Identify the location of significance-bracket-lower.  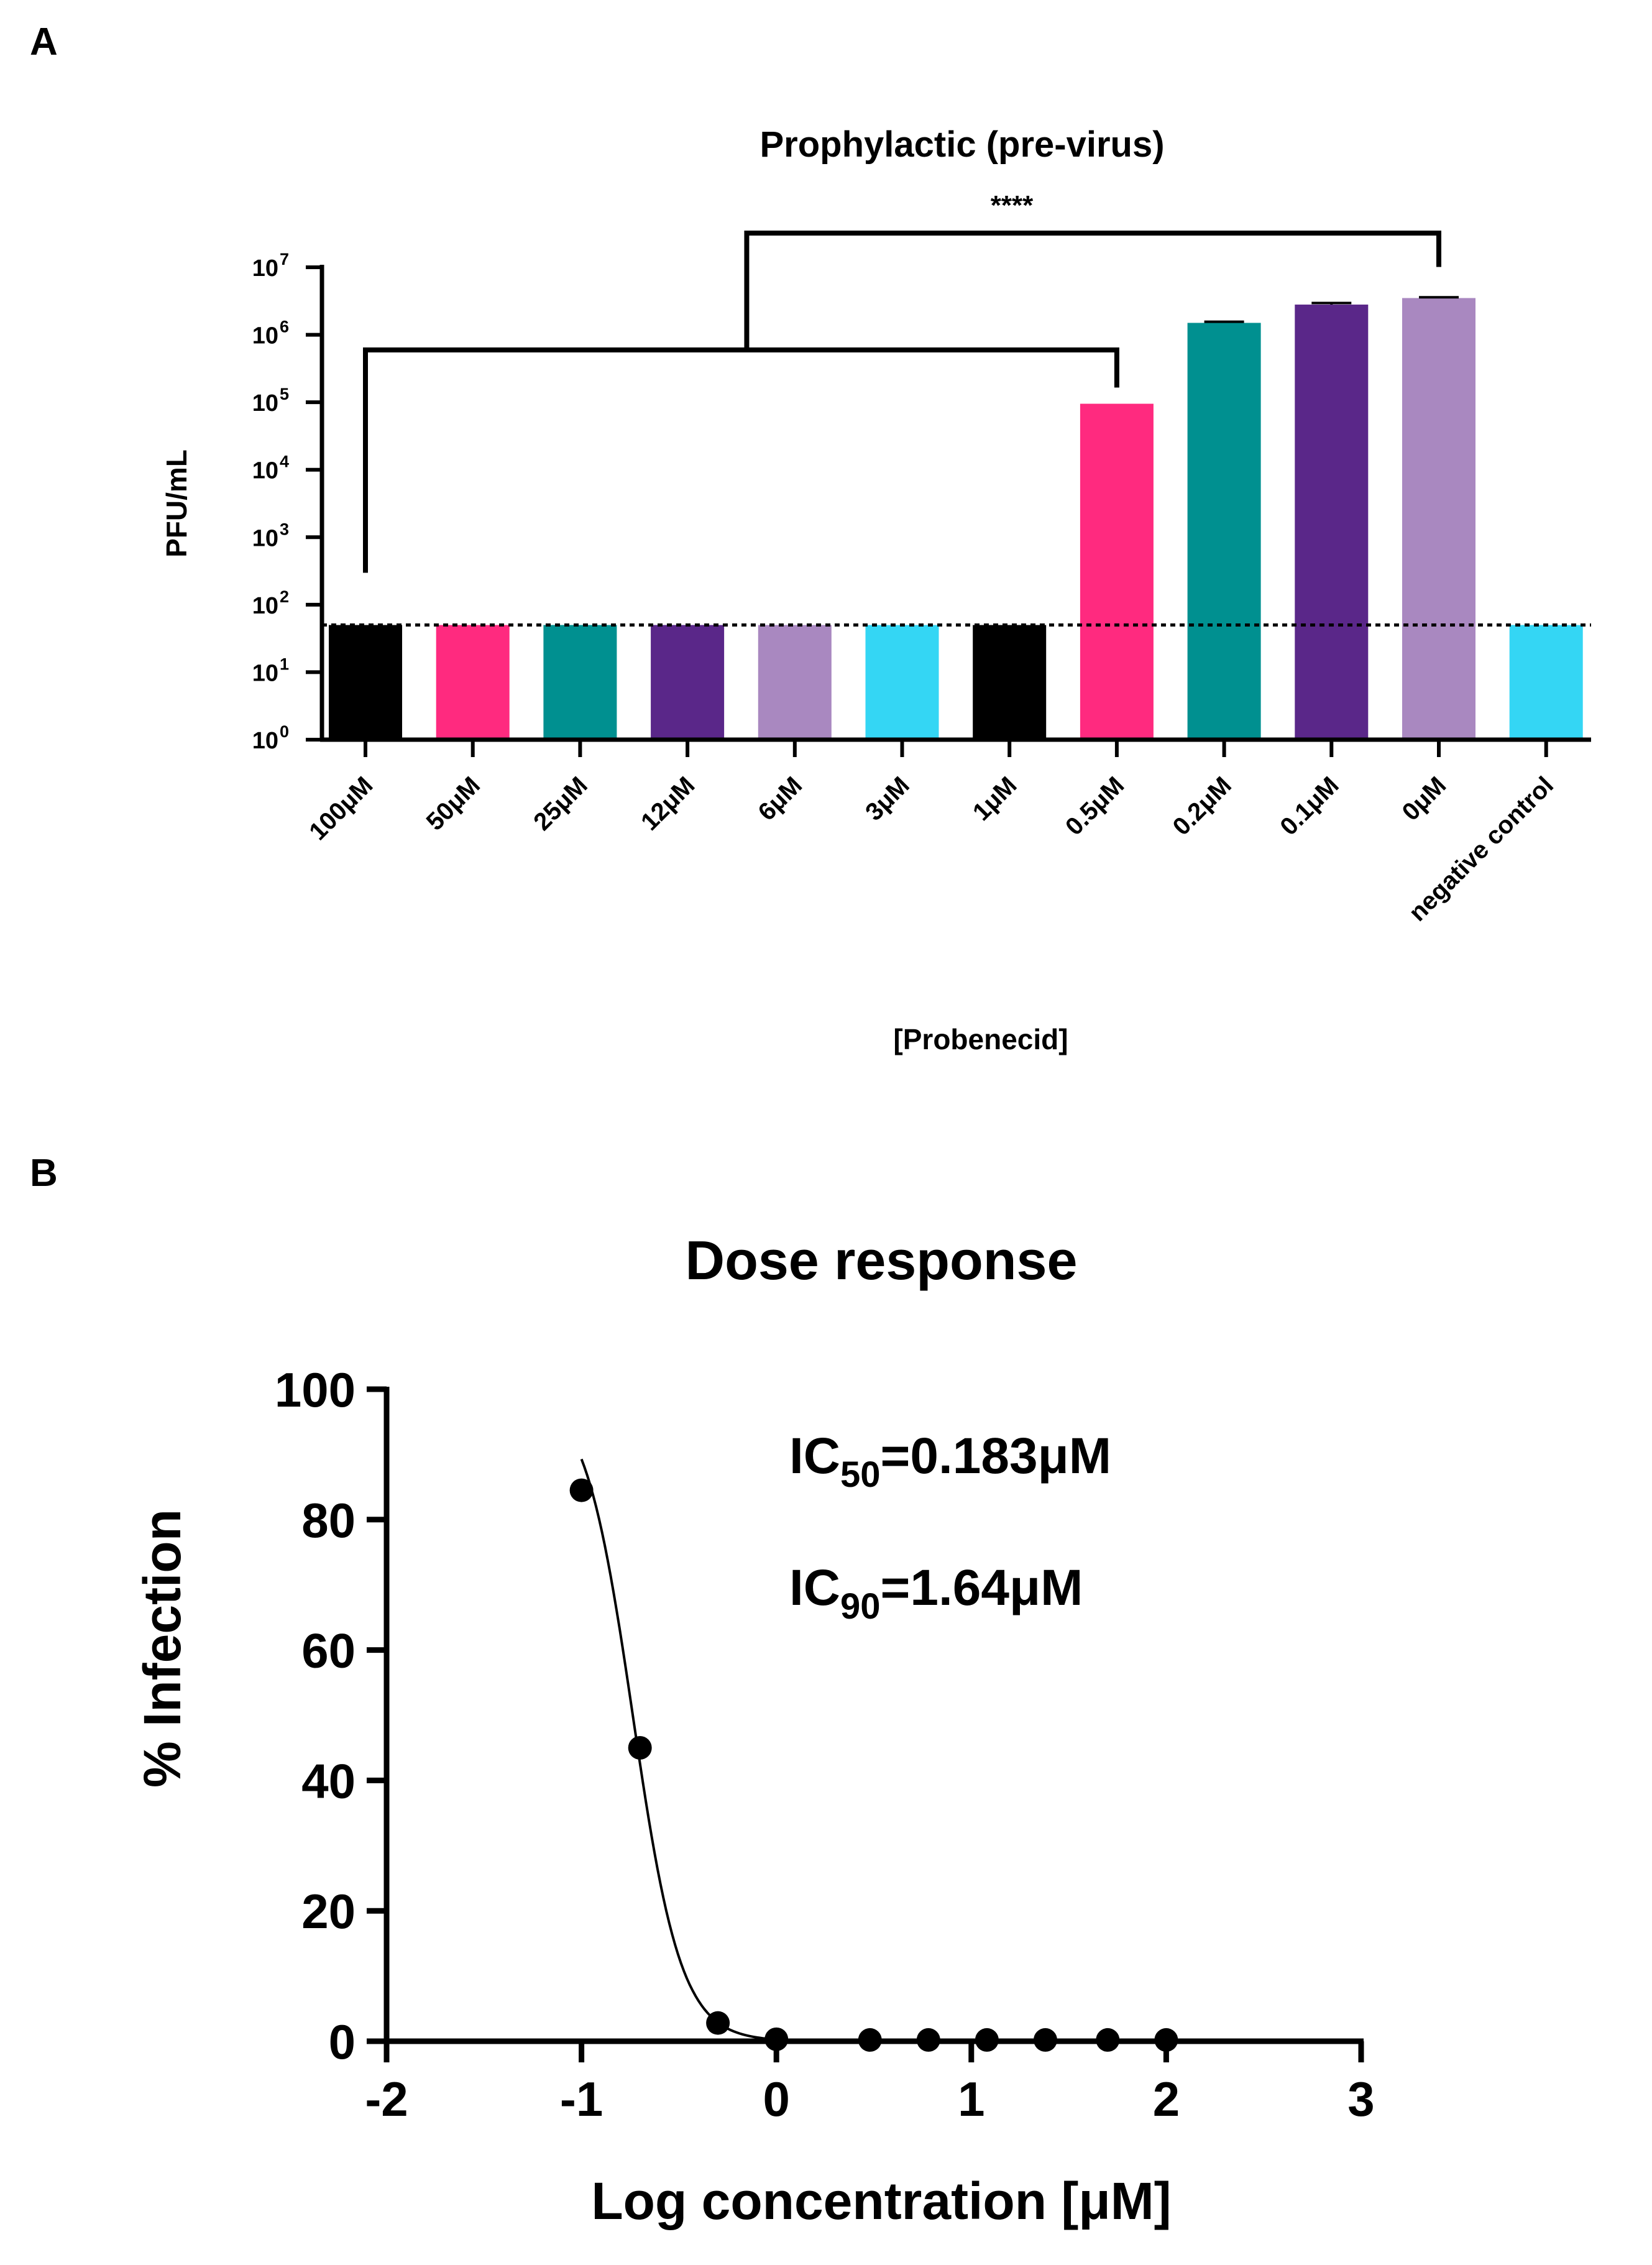
(741, 460).